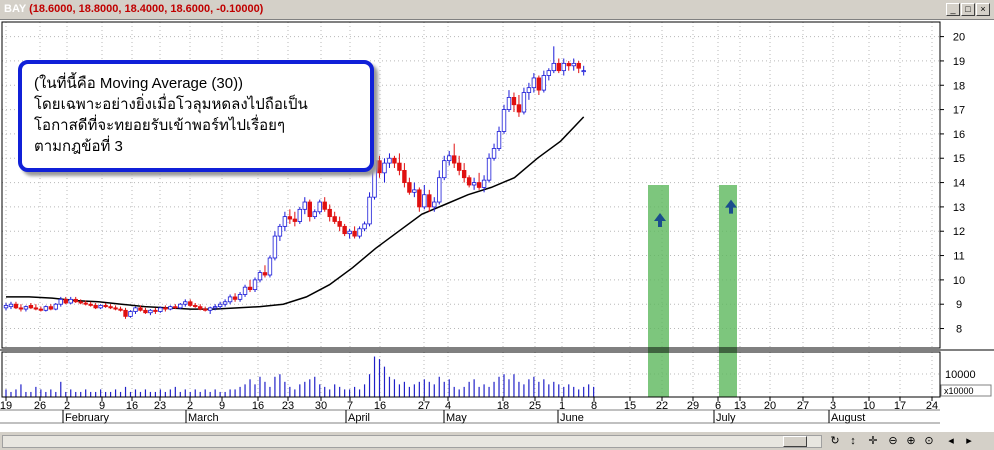  Describe the element at coordinates (969, 441) in the screenshot. I see `scroll-right-icon: ▸` at that location.